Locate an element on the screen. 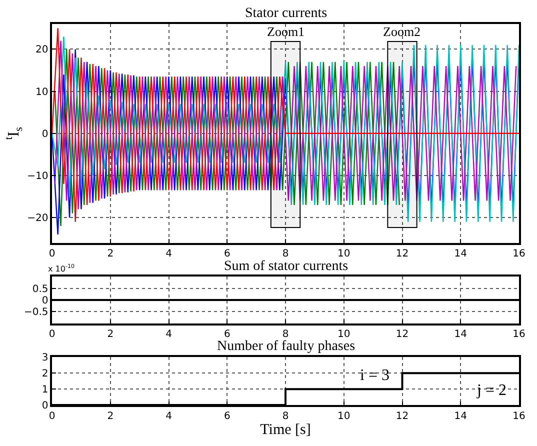 This screenshot has height=446, width=537. band-label: Zoom1 is located at coordinates (286, 31).